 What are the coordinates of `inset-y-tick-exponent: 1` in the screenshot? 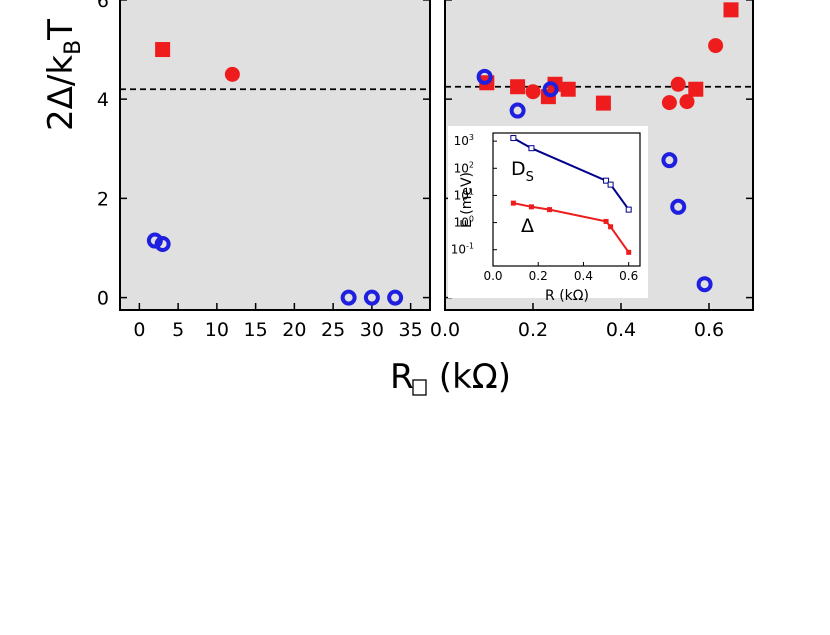 It's located at (471, 191).